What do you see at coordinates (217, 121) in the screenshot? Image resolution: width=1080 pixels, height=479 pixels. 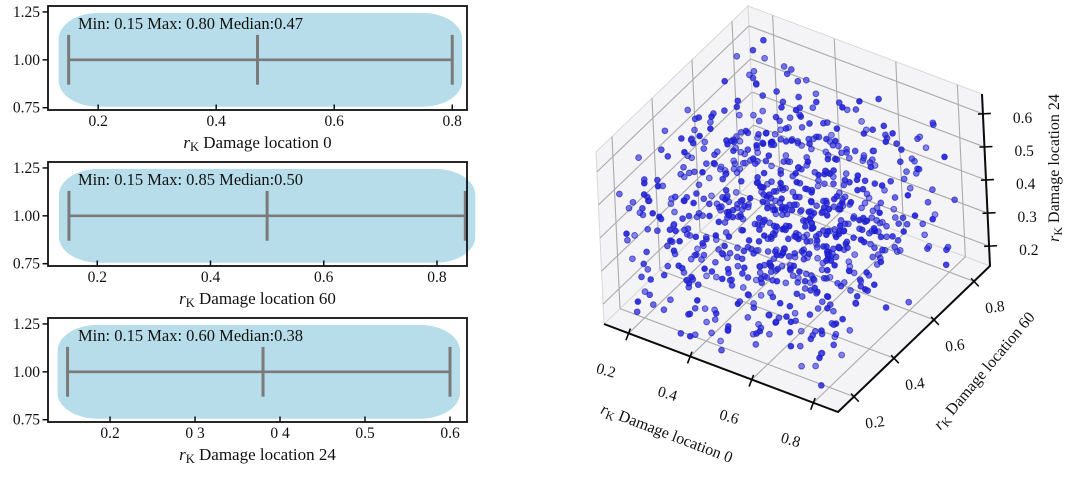 I see `x-tick-label: 0.4` at bounding box center [217, 121].